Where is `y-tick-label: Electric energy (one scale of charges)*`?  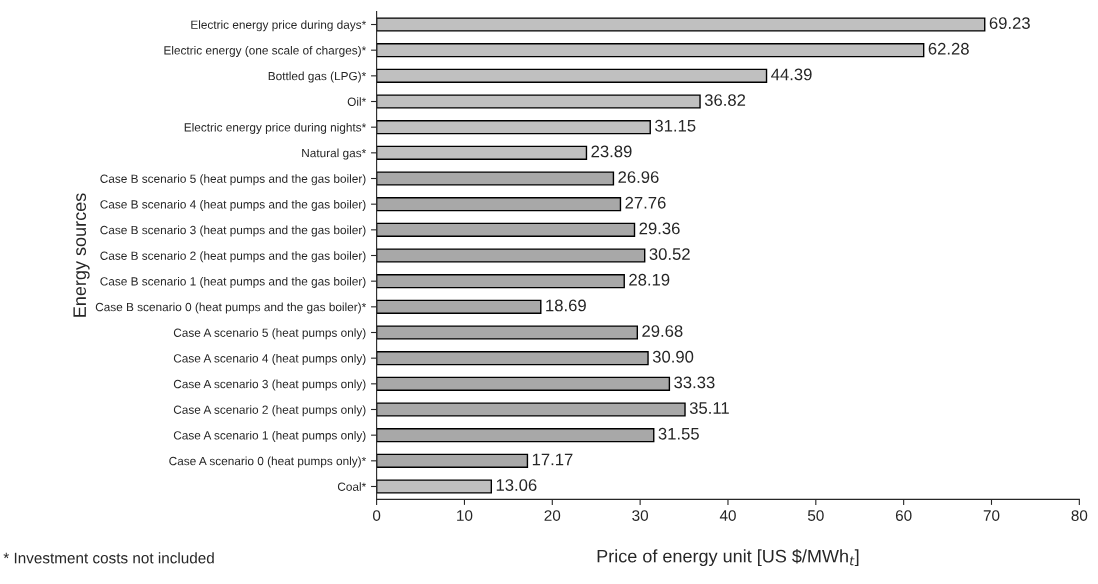
y-tick-label: Electric energy (one scale of charges)* is located at coordinates (265, 51).